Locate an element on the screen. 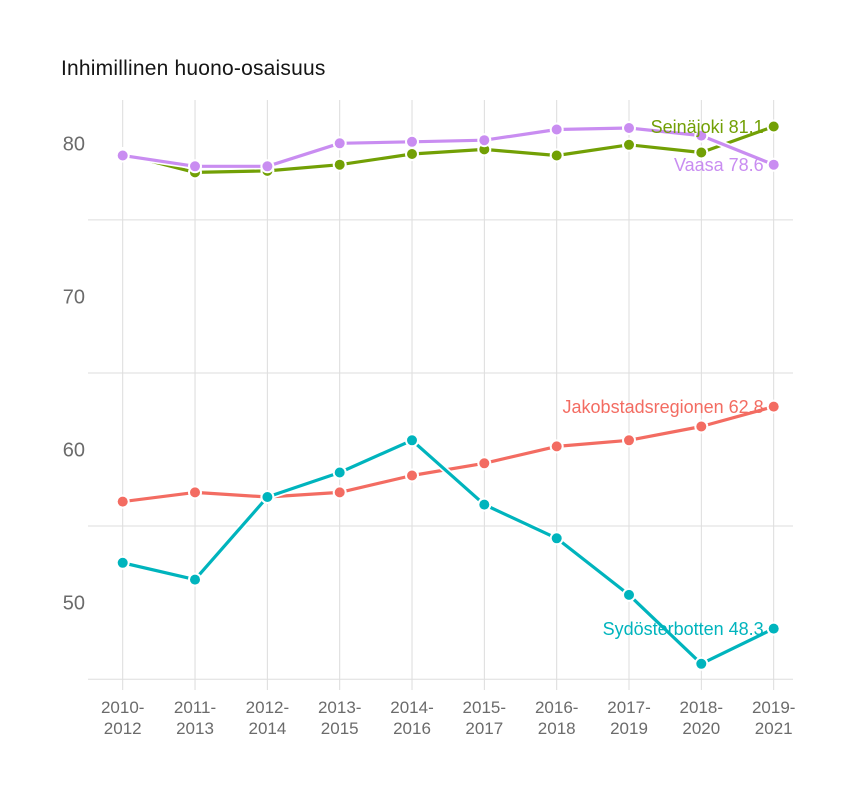 The width and height of the screenshot is (864, 792). x-axis-label: 2016-2018 is located at coordinates (556, 718).